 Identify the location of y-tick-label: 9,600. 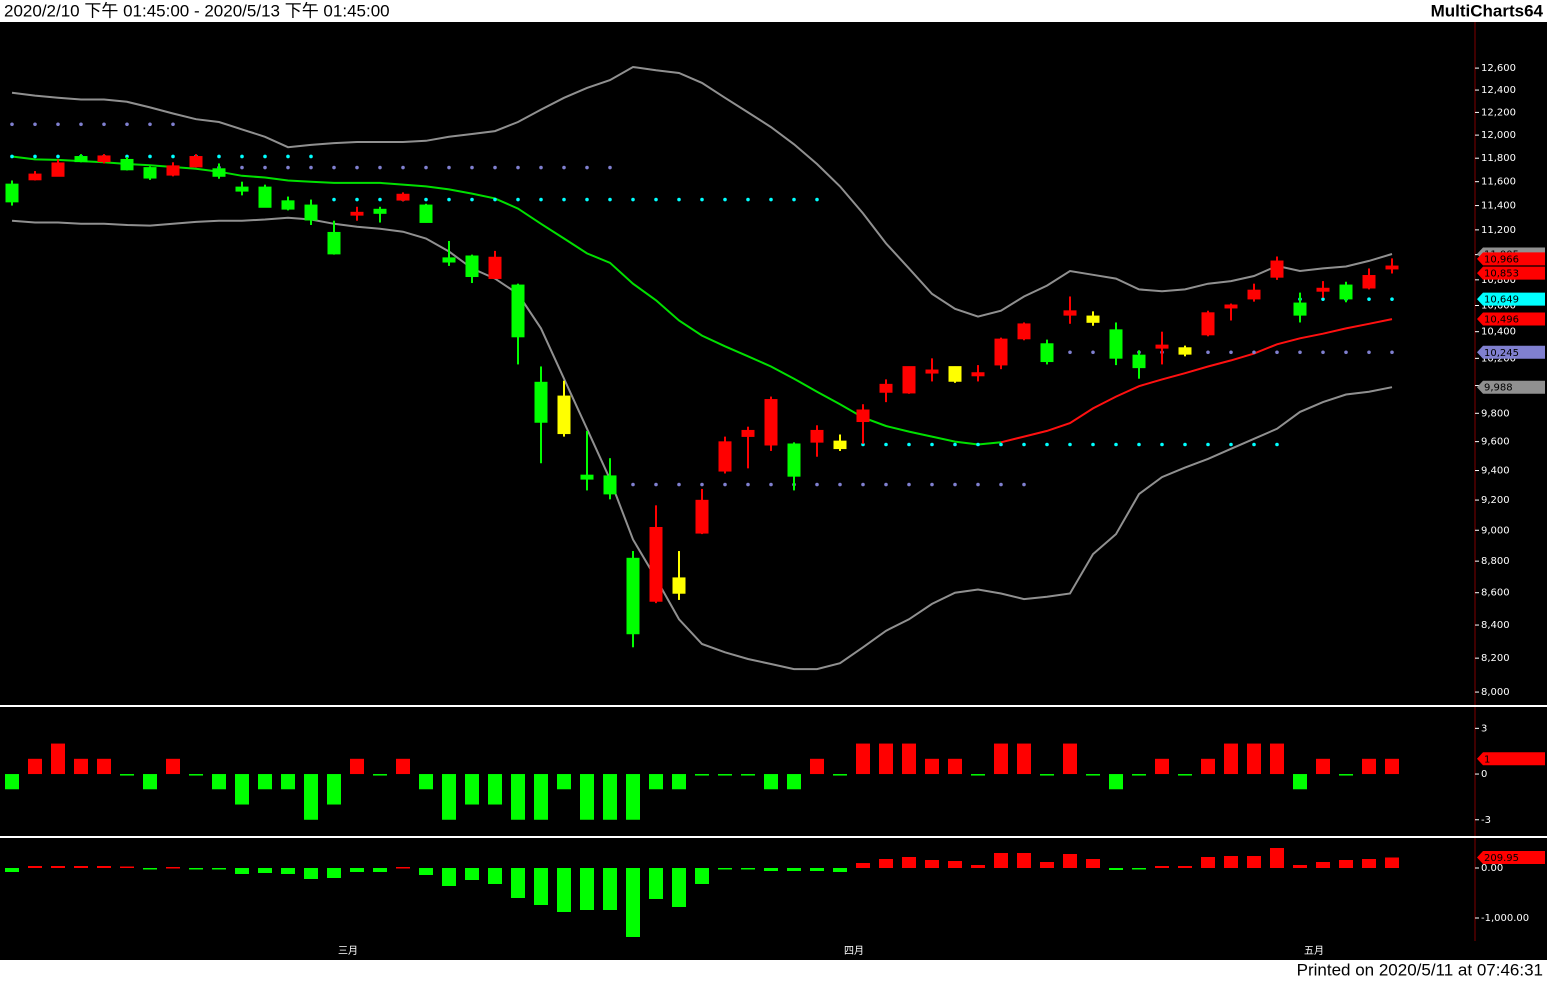
(1495, 442).